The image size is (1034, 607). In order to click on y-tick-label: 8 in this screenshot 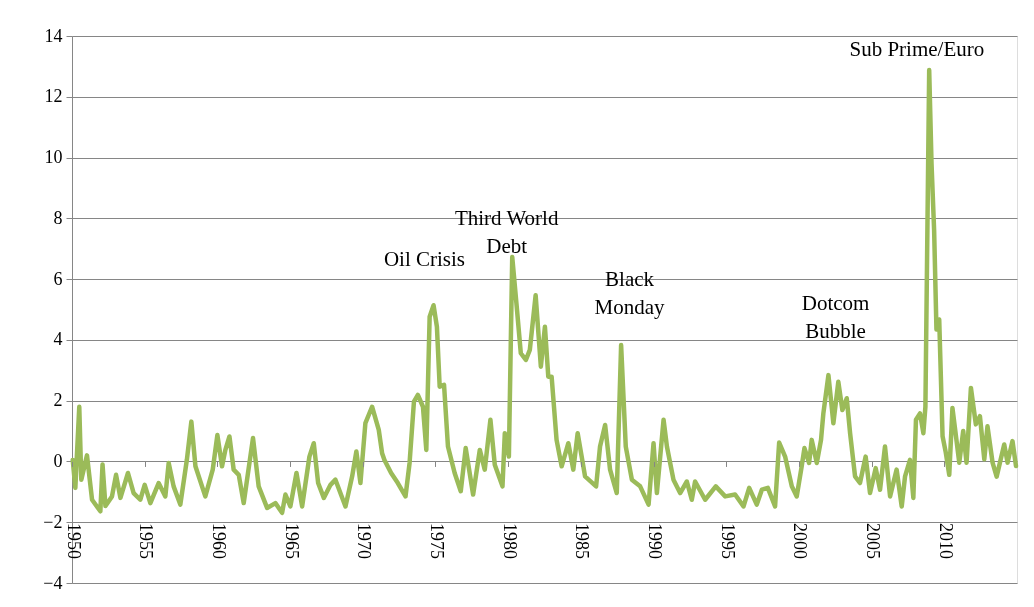, I will do `click(58, 217)`.